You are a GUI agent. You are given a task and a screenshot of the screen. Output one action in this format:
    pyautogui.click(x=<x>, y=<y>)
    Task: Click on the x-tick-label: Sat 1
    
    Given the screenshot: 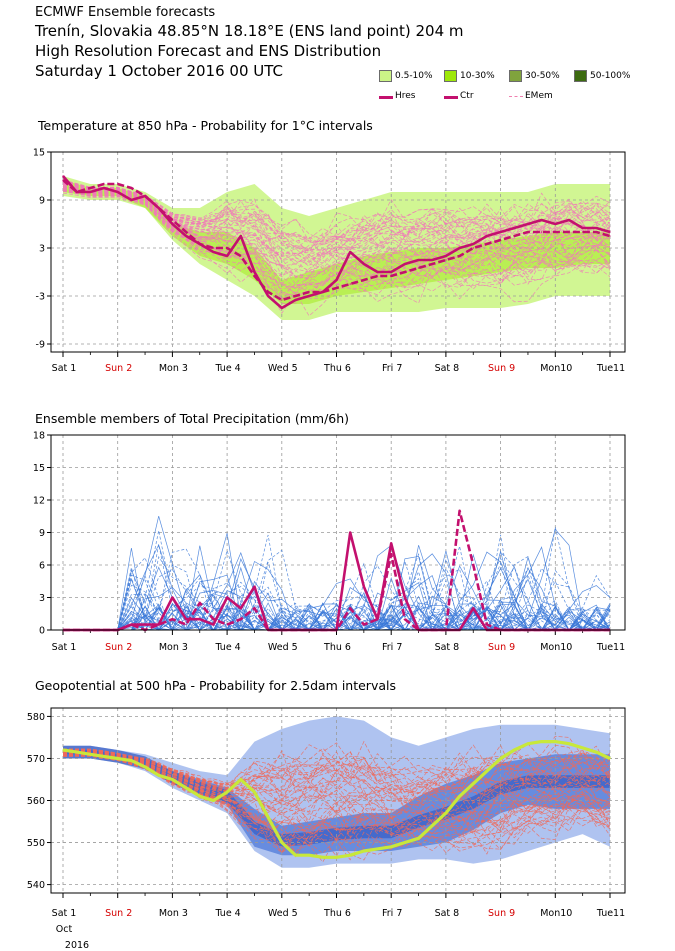 What is the action you would take?
    pyautogui.click(x=64, y=913)
    